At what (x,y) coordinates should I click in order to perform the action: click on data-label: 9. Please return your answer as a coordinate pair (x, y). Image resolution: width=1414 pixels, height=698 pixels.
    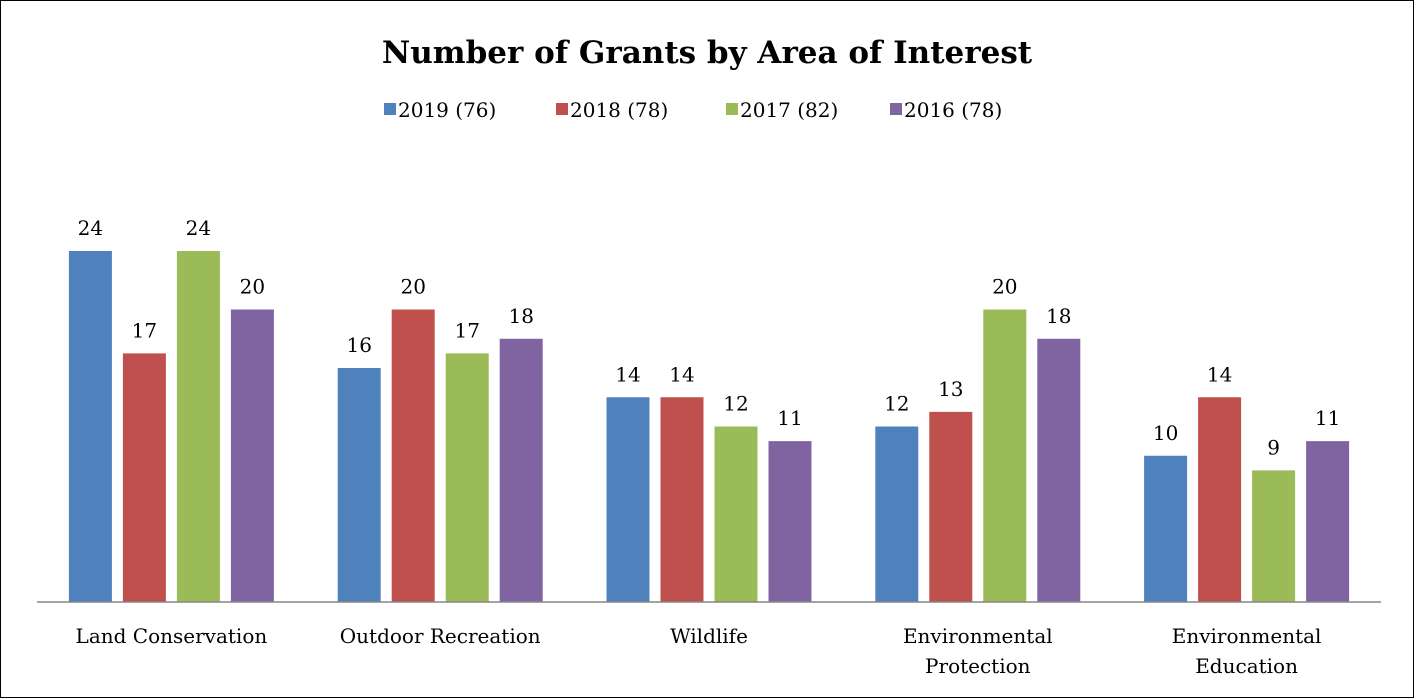
    Looking at the image, I should click on (1273, 447).